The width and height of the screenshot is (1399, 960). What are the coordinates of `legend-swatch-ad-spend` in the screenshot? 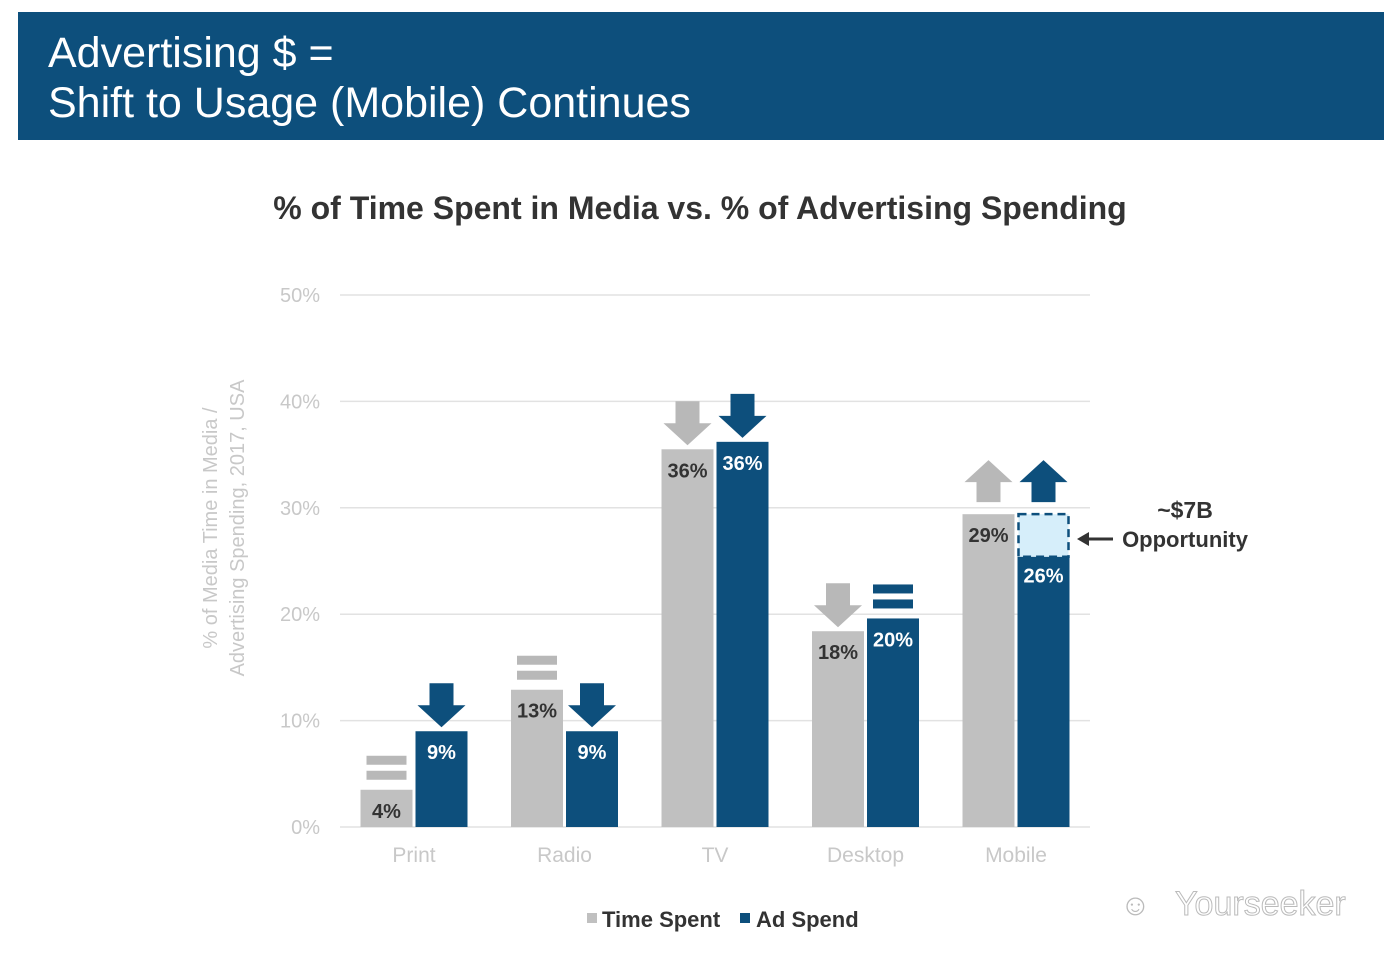 It's located at (745, 918).